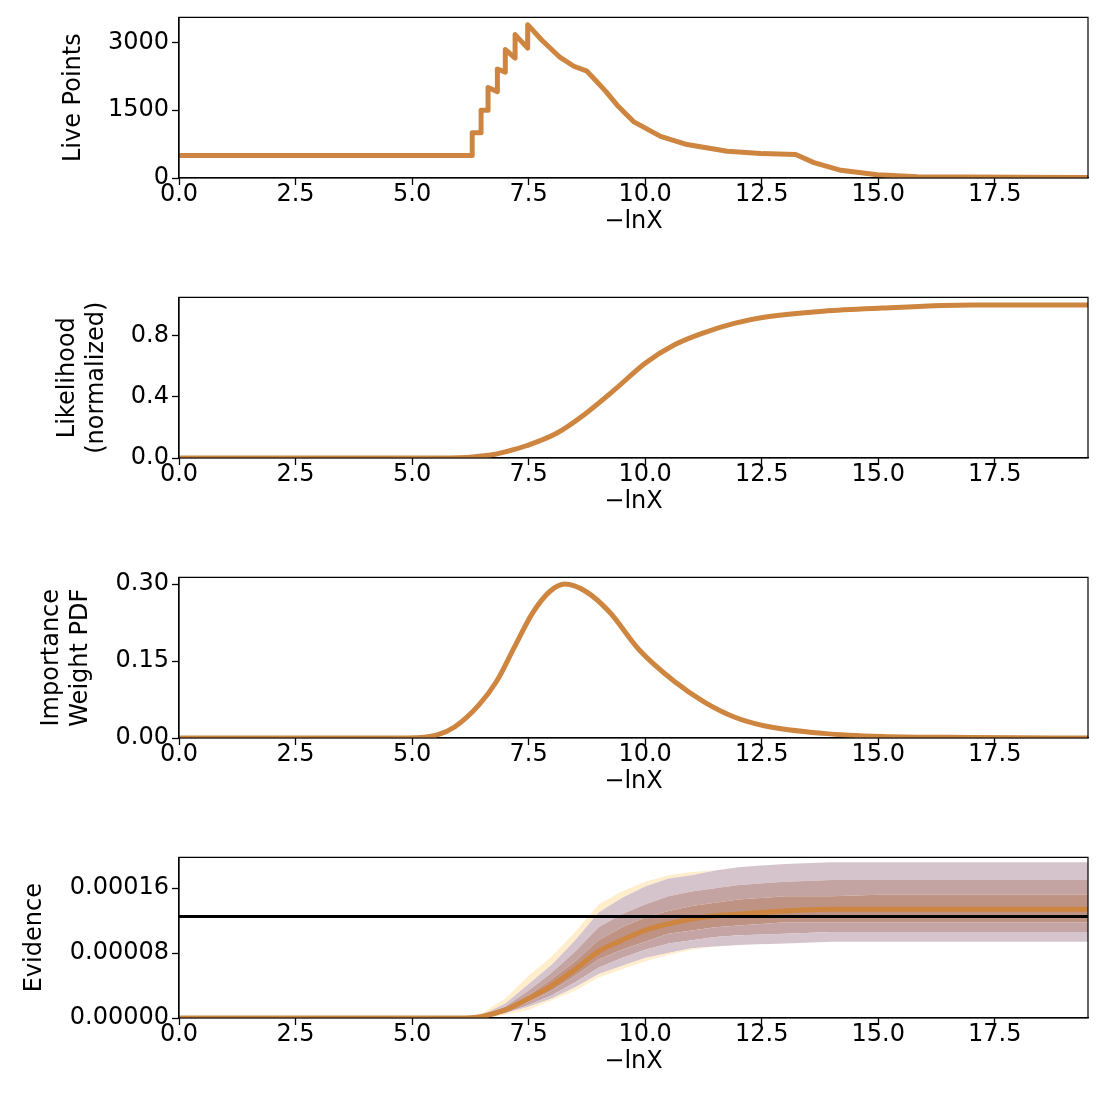  What do you see at coordinates (142, 659) in the screenshot?
I see `y-tick-label: 0.15` at bounding box center [142, 659].